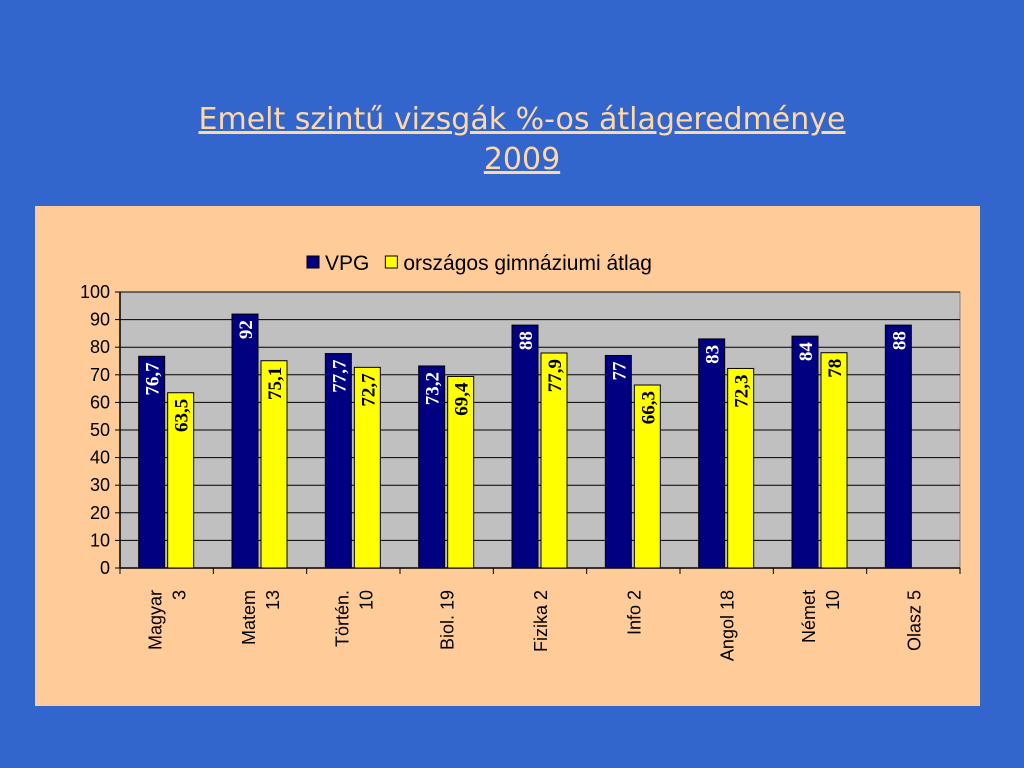  Describe the element at coordinates (180, 595) in the screenshot. I see `category-label: 3` at that location.